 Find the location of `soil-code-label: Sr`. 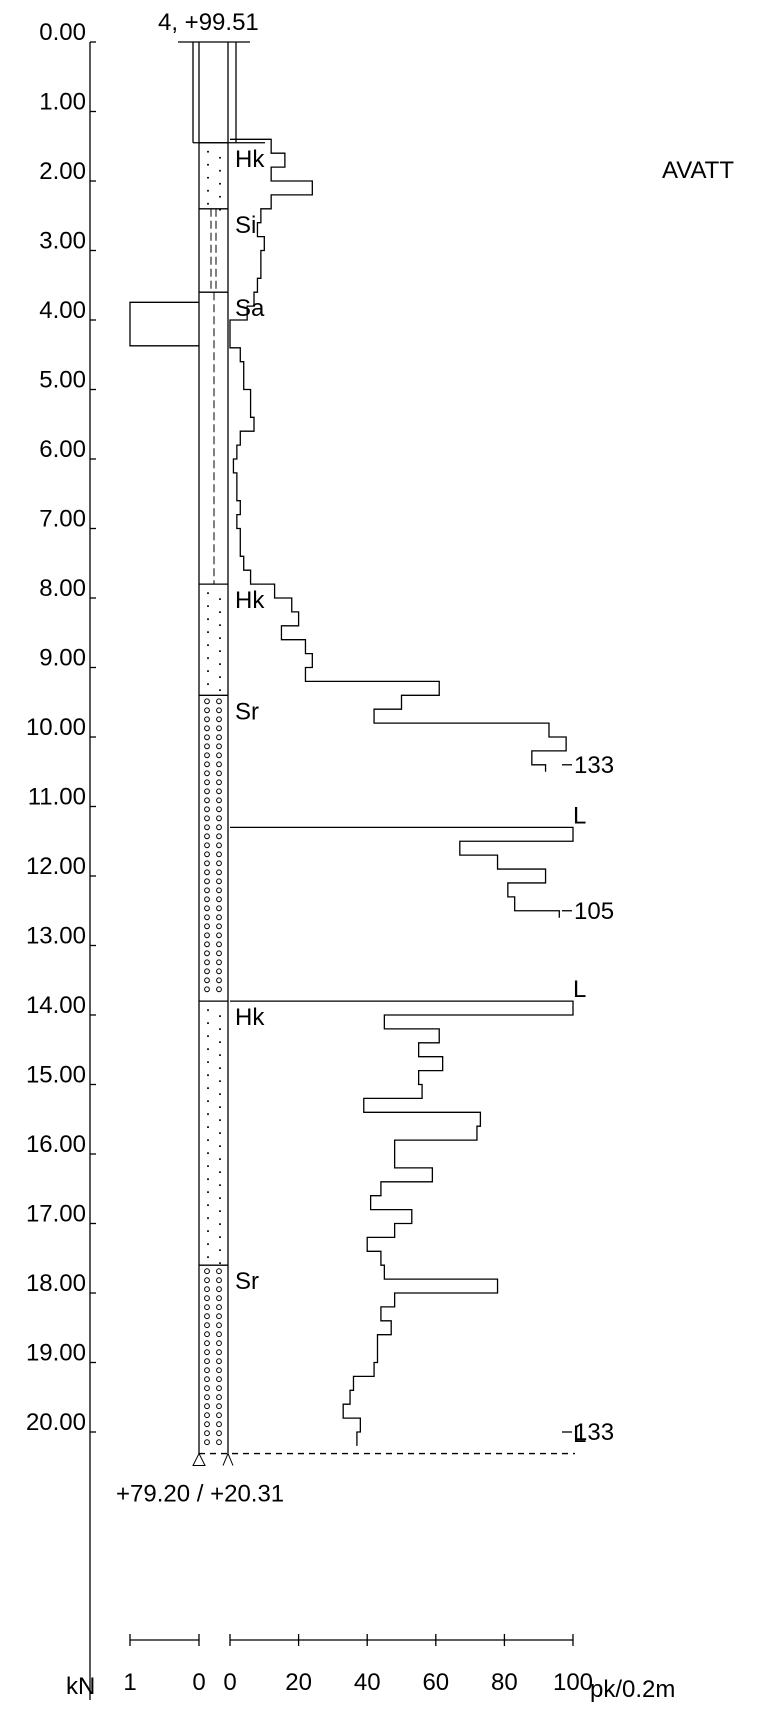

soil-code-label: Sr is located at coordinates (247, 1281).